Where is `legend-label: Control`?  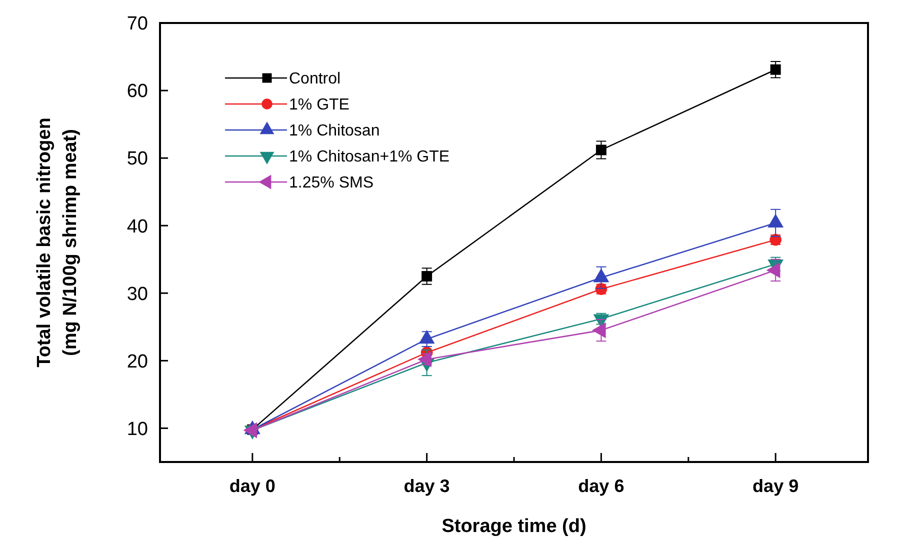
legend-label: Control is located at coordinates (315, 79).